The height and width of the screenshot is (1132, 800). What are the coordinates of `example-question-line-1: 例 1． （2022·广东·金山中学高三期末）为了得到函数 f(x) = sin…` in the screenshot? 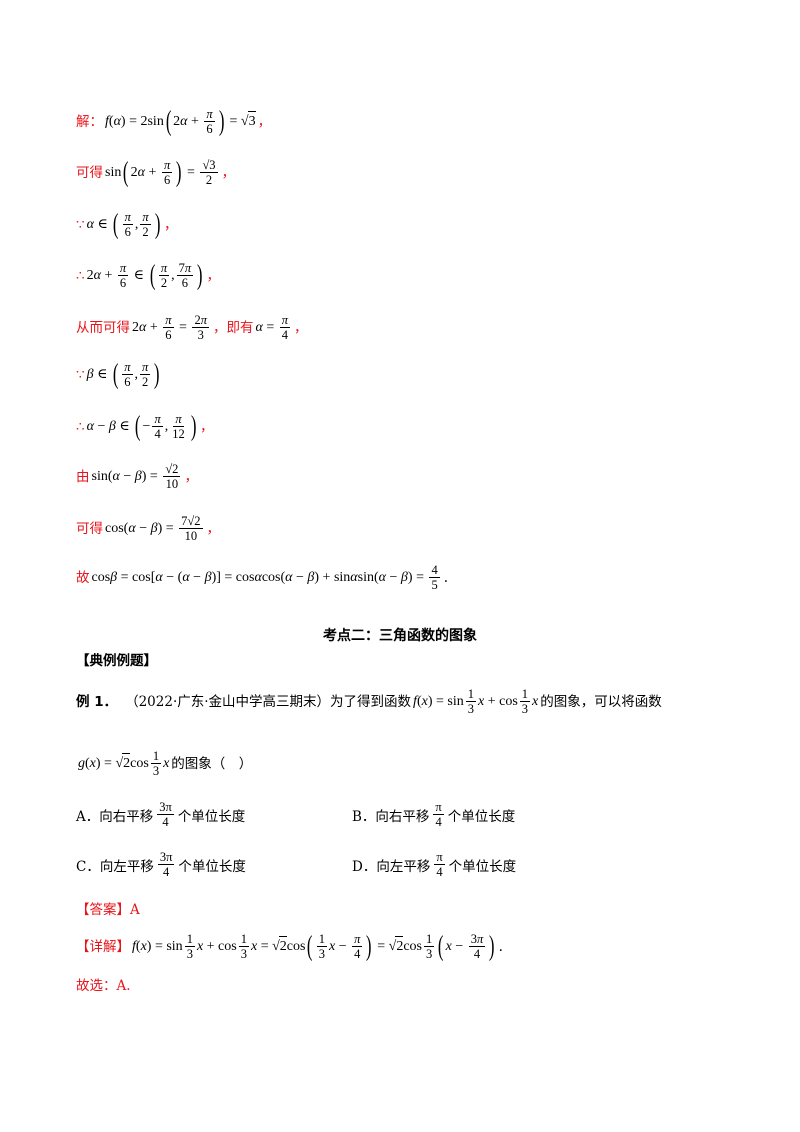 It's located at (369, 701).